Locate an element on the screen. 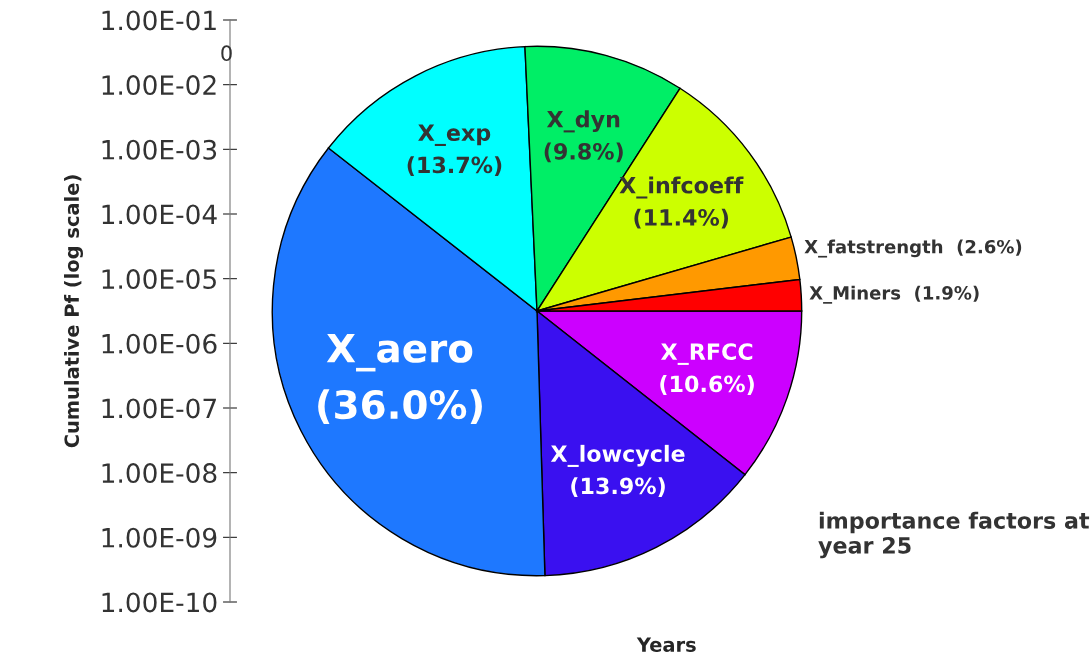  text: 1.00E-10 is located at coordinates (159, 602).